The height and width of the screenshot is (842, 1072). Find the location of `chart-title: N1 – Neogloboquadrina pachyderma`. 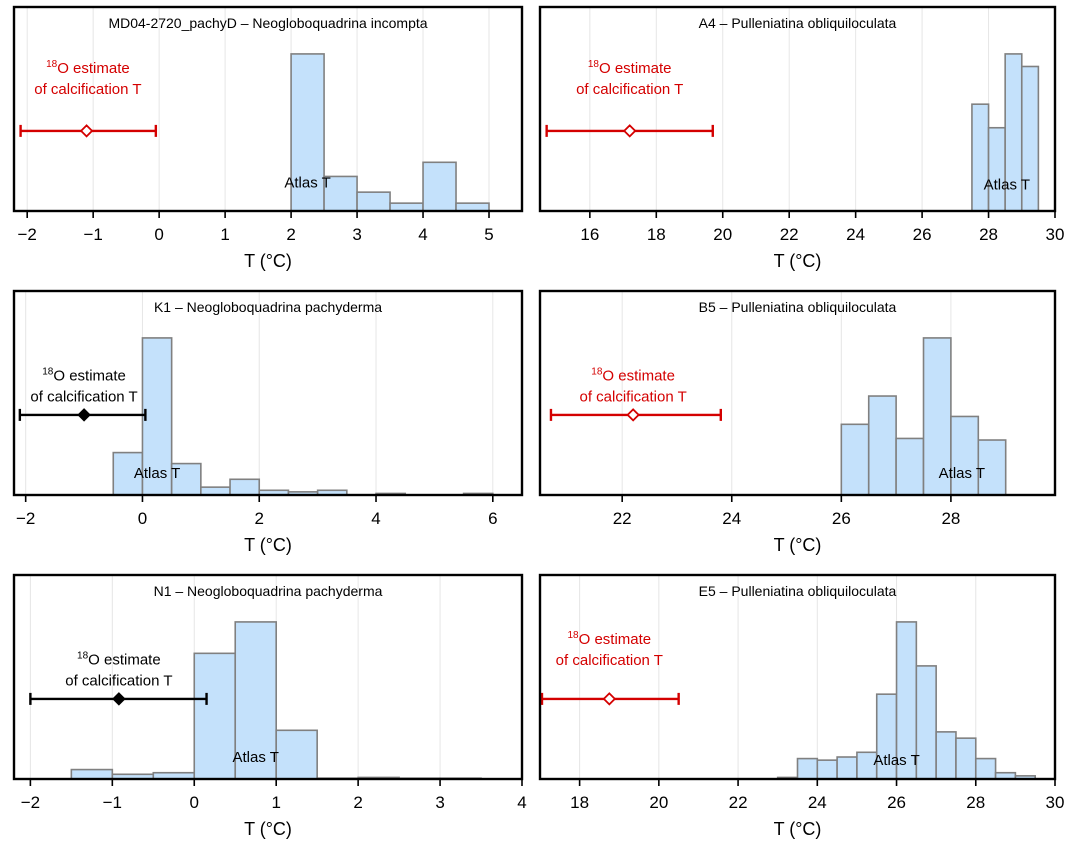

chart-title: N1 – Neogloboquadrina pachyderma is located at coordinates (268, 591).